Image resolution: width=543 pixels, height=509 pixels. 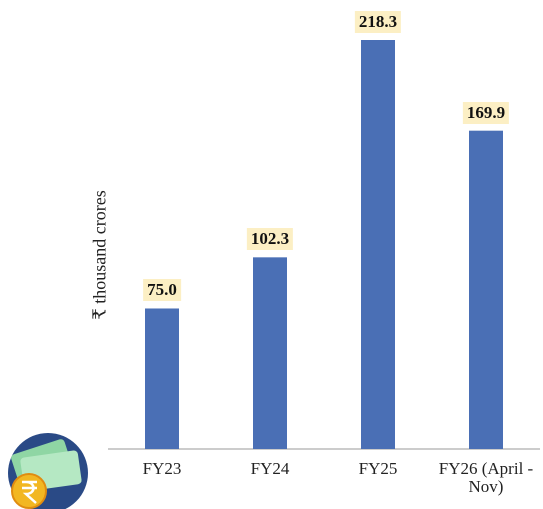 What do you see at coordinates (270, 468) in the screenshot?
I see `x-tick-label: FY24` at bounding box center [270, 468].